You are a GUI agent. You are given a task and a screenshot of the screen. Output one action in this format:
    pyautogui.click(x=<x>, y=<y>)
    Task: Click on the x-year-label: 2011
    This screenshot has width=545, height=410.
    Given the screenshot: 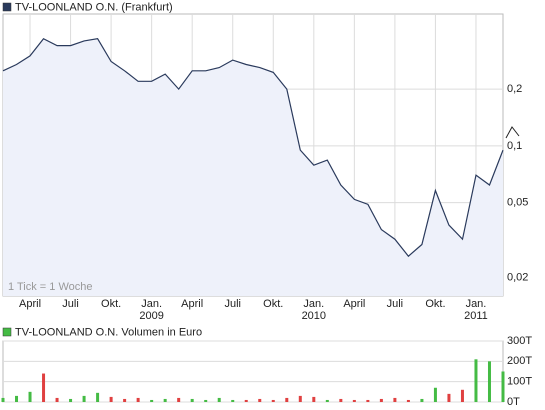 What is the action you would take?
    pyautogui.click(x=476, y=316)
    